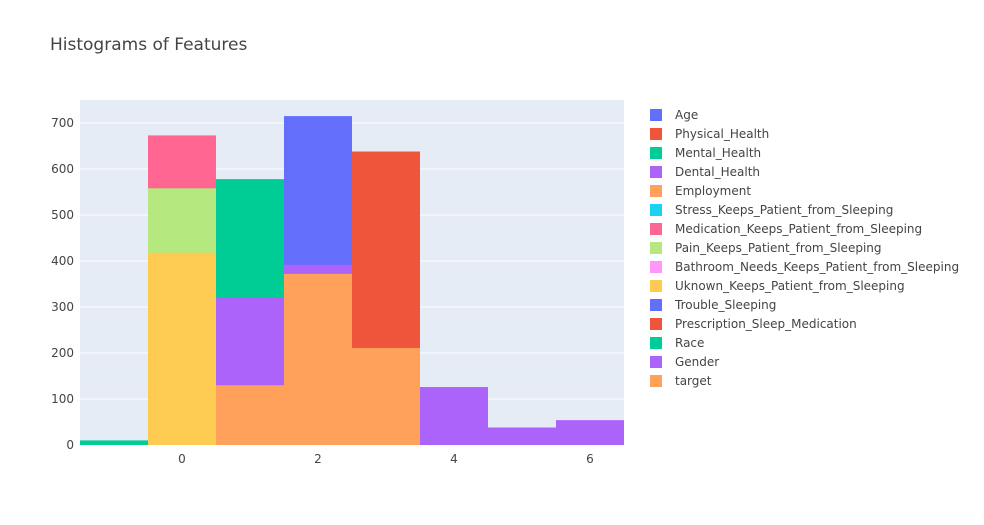 The image size is (984, 525). Describe the element at coordinates (454, 459) in the screenshot. I see `x-tick-label: 4` at that location.